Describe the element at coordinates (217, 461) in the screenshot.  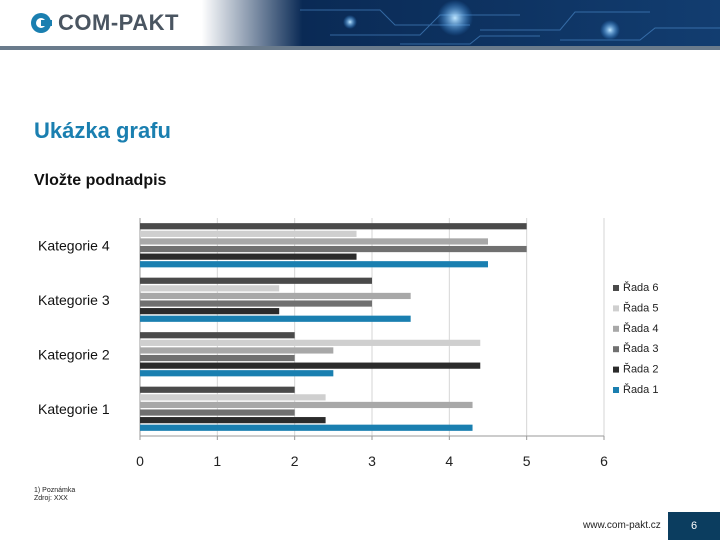
I see `x-tick-label: 1` at that location.